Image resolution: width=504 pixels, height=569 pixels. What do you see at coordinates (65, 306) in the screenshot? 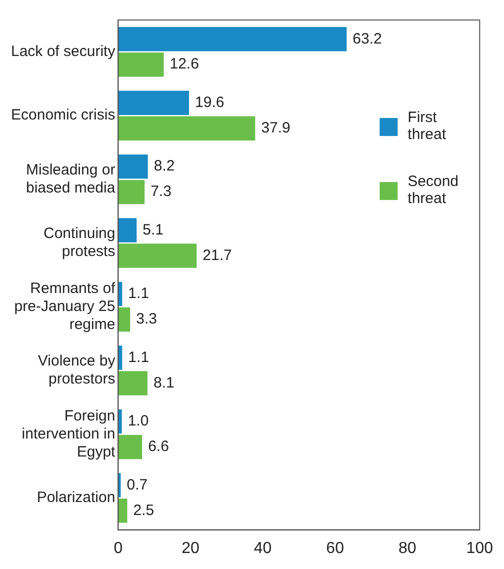
I see `y-tick-label: Remnants of pre-January 25 regime` at bounding box center [65, 306].